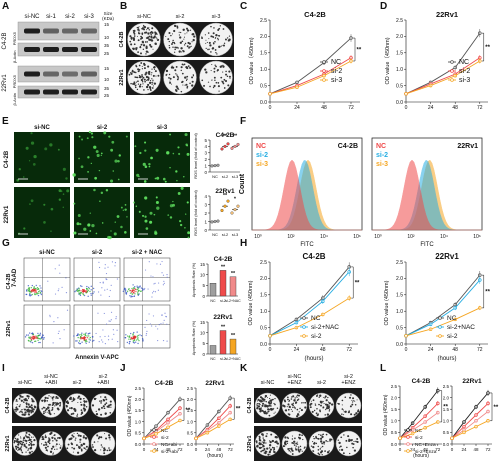 The image size is (500, 471). I want to click on x-tick-label: 48, so click(455, 350).